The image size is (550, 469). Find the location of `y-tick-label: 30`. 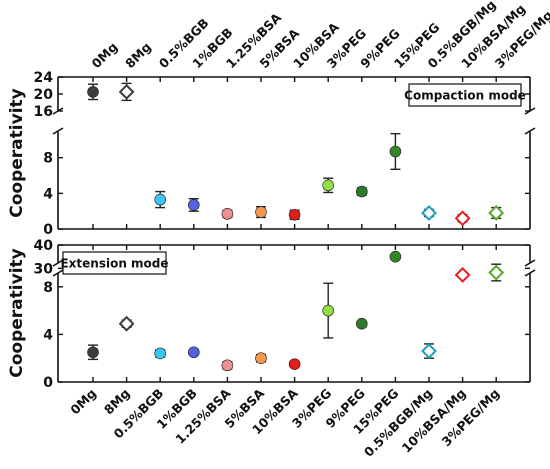

y-tick-label: 30 is located at coordinates (44, 269).